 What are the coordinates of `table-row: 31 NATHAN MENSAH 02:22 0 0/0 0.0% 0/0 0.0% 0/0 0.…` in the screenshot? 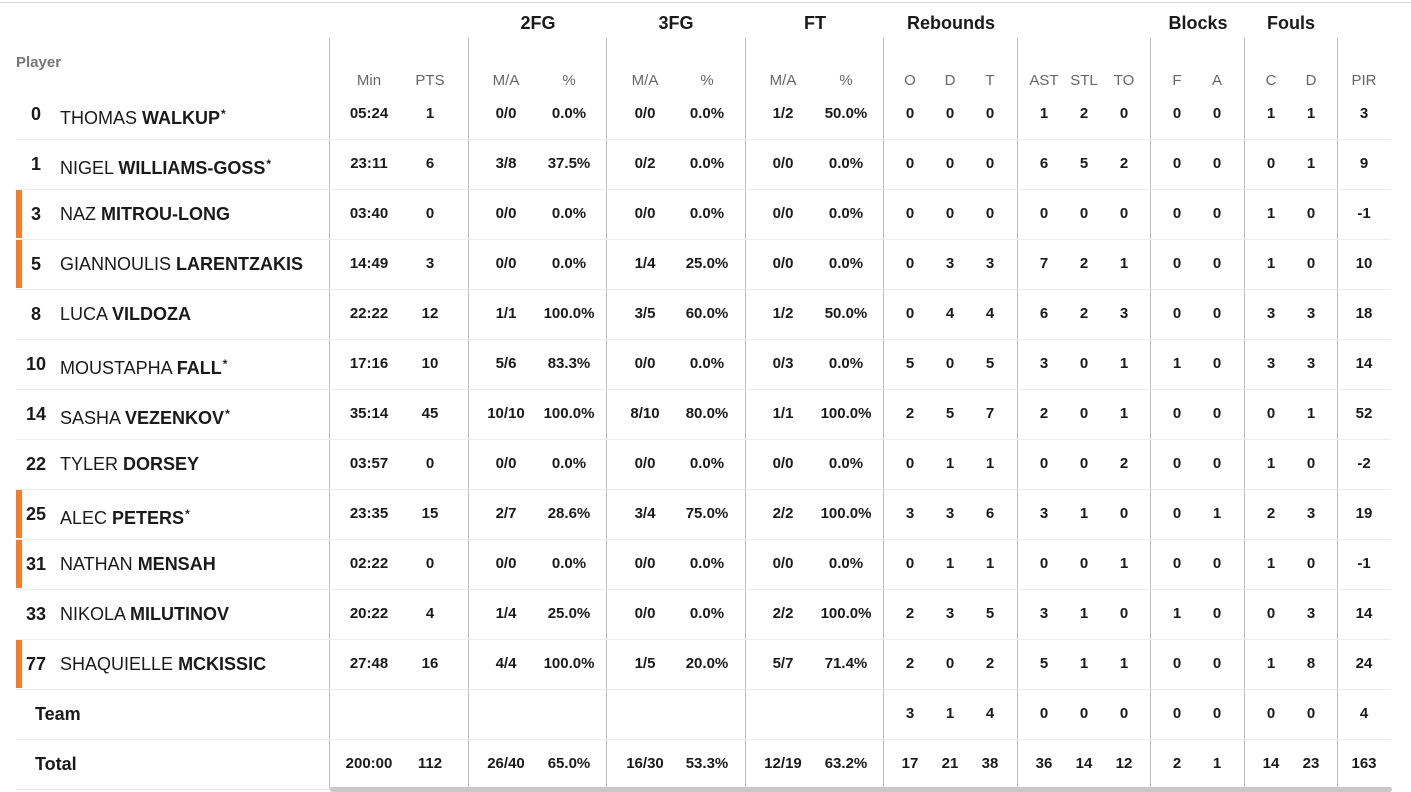 It's located at (703, 564).